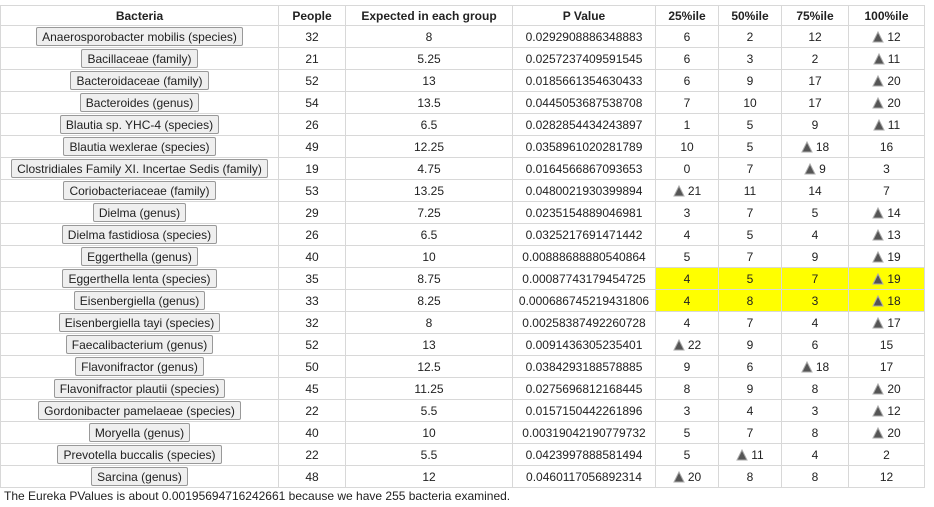  Describe the element at coordinates (894, 58) in the screenshot. I see `cell-value: 11` at that location.